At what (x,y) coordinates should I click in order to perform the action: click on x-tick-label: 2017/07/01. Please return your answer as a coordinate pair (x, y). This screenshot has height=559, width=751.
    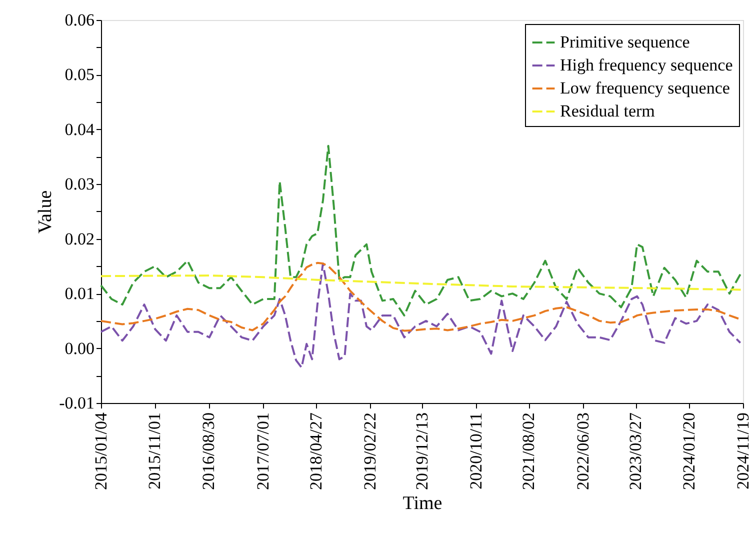
    Looking at the image, I should click on (262, 451).